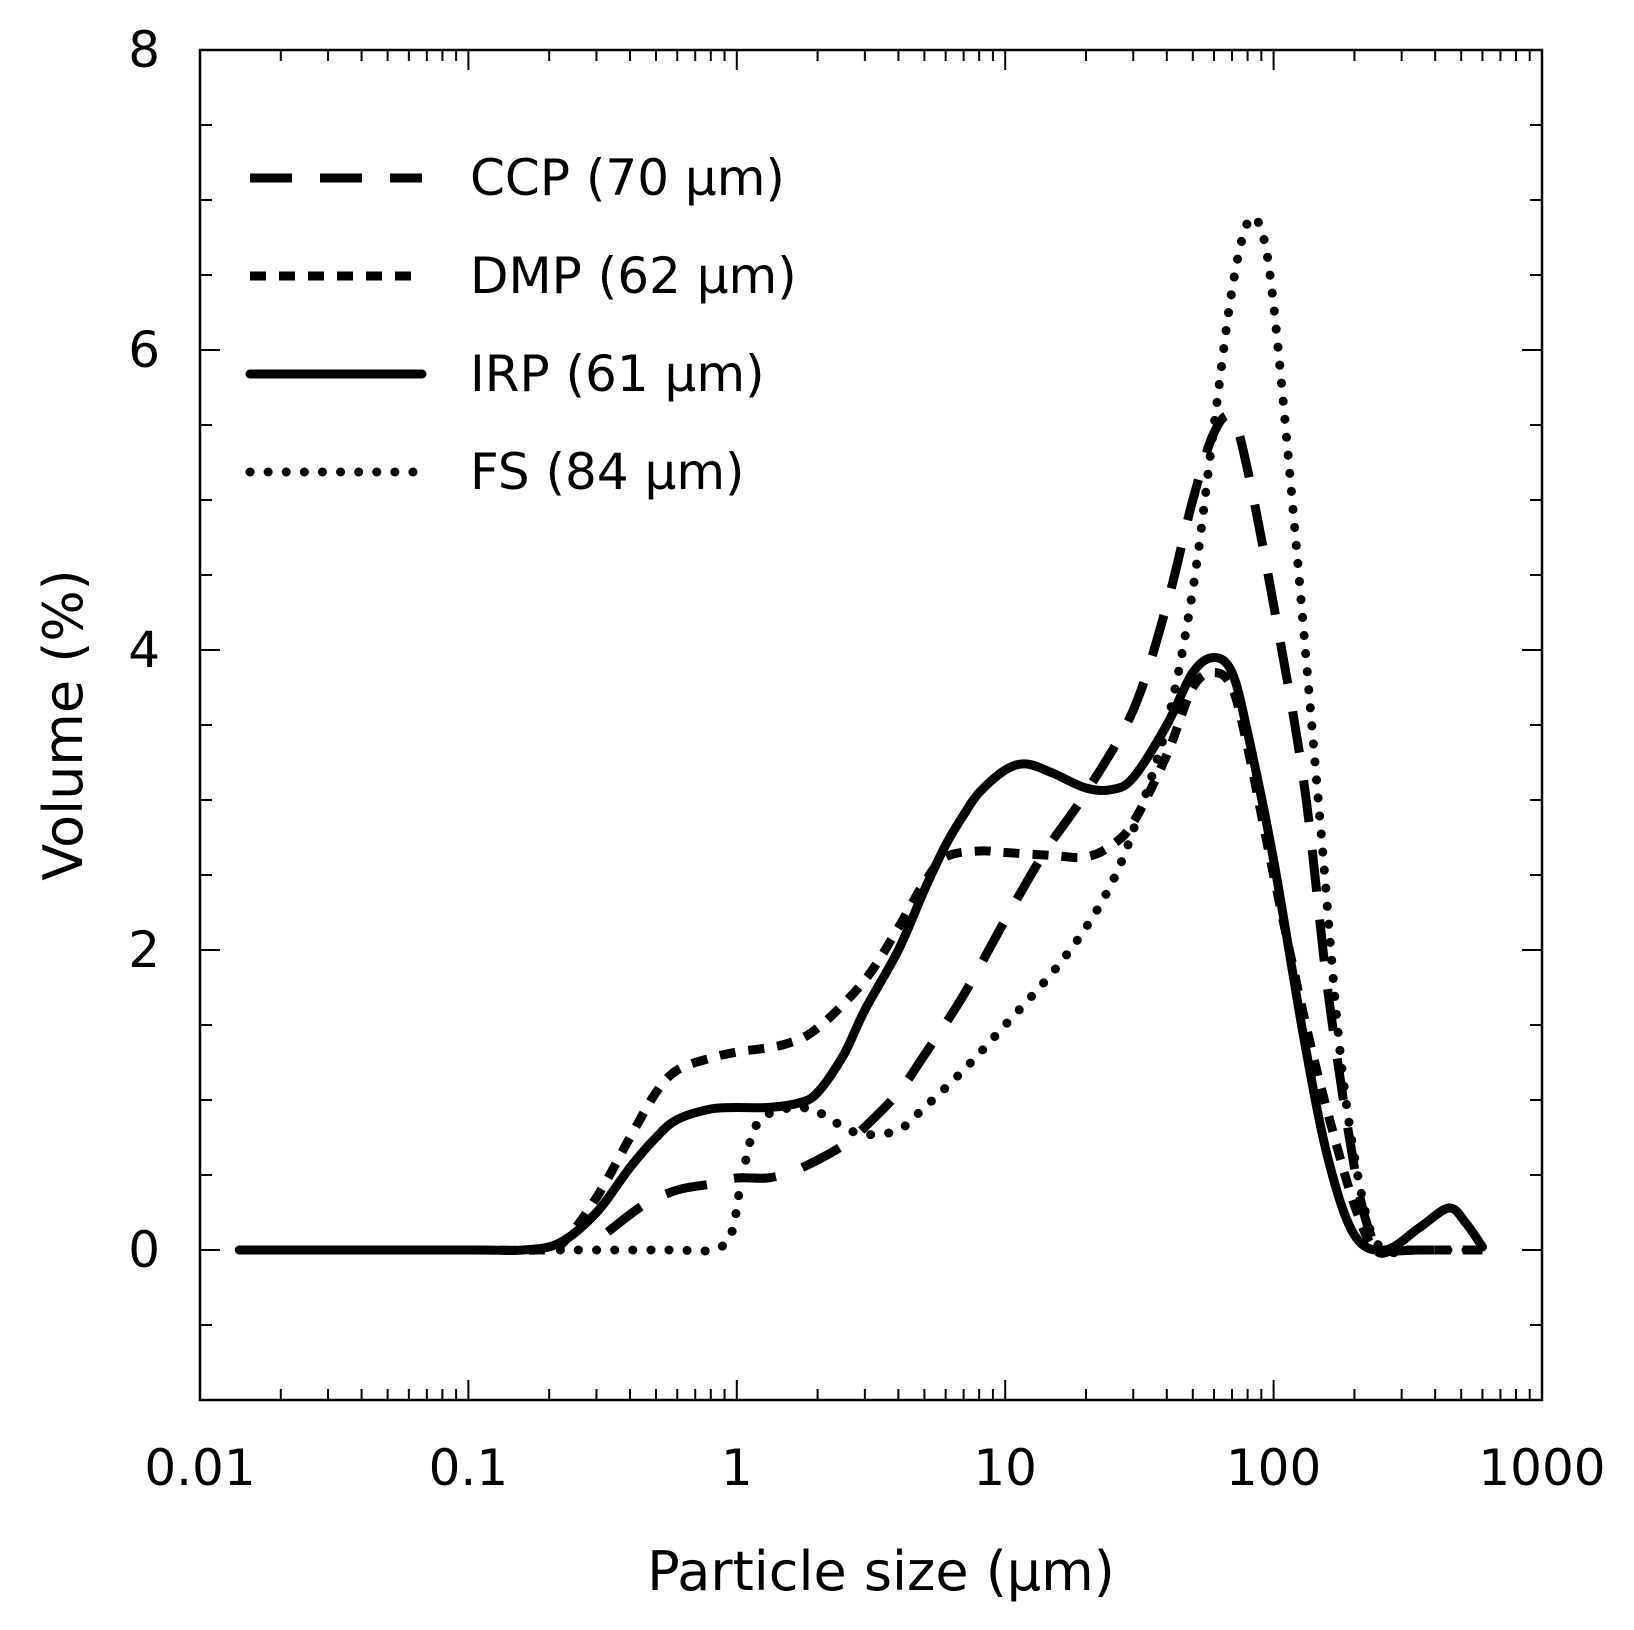  What do you see at coordinates (63, 724) in the screenshot?
I see `y-axis-title: Volume (%)` at bounding box center [63, 724].